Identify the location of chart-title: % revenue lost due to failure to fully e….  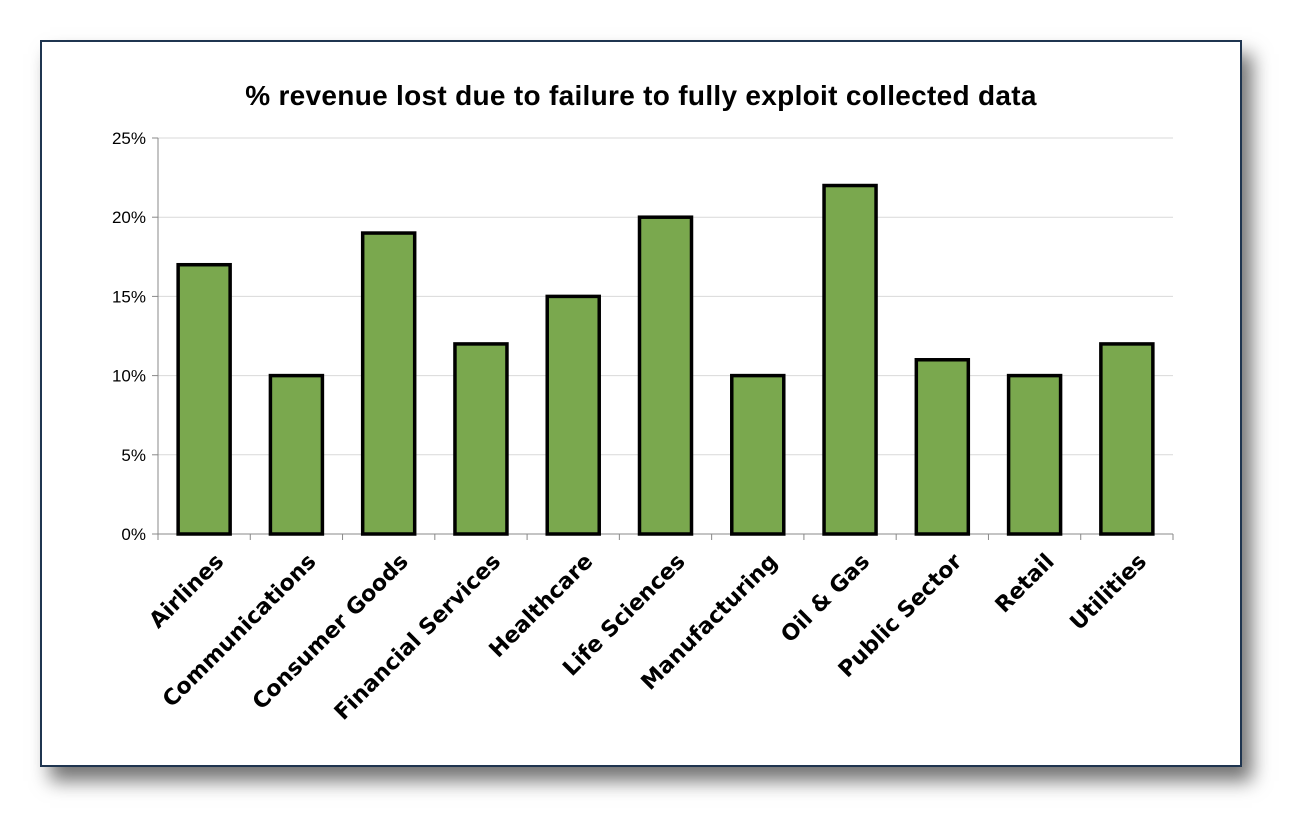
(641, 95).